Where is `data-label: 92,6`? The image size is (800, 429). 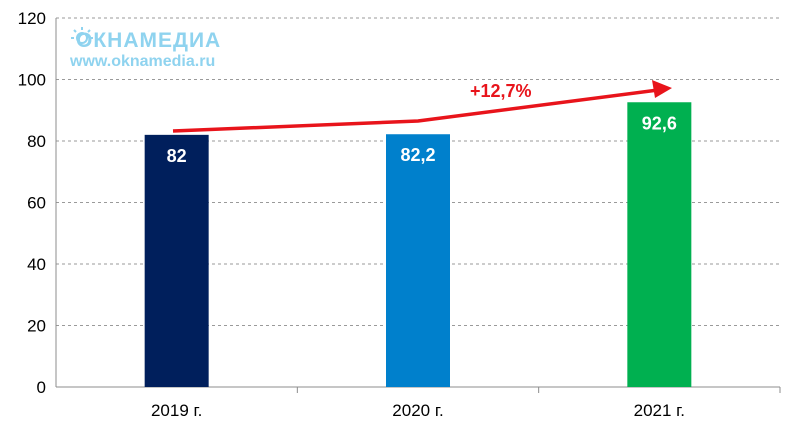 data-label: 92,6 is located at coordinates (659, 123).